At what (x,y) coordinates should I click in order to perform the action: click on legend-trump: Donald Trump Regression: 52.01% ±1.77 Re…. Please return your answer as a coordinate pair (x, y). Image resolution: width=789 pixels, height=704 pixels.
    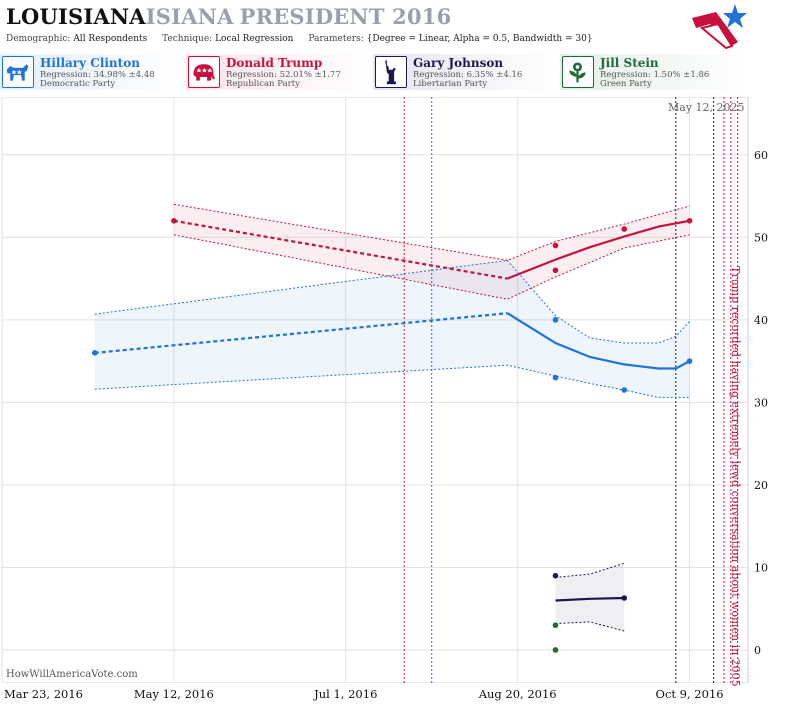
    Looking at the image, I should click on (279, 72).